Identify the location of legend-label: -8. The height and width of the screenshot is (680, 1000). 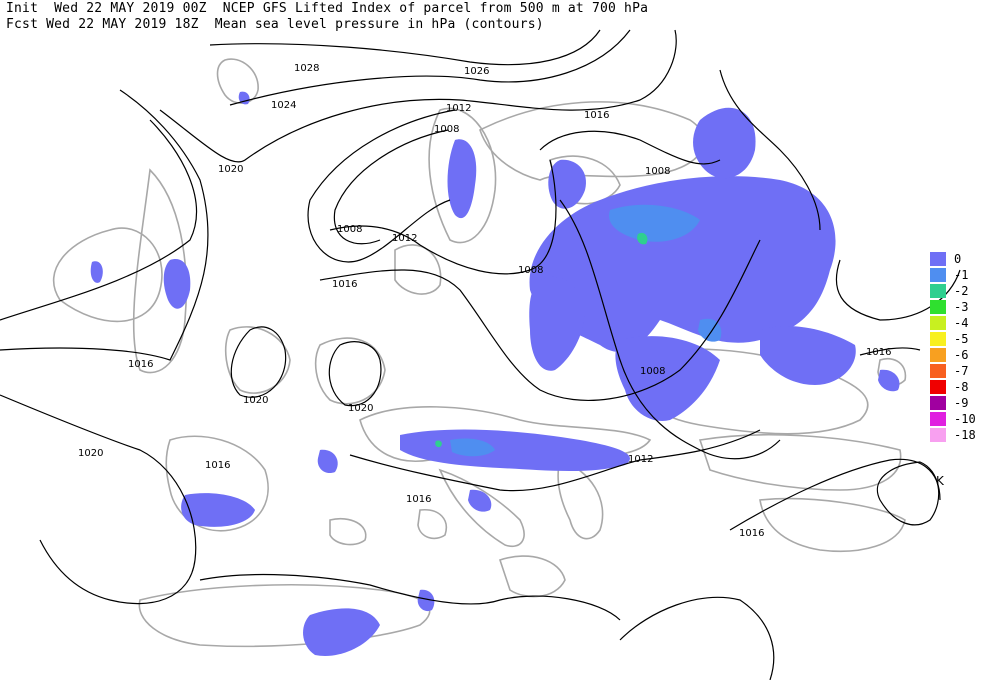
(961, 387).